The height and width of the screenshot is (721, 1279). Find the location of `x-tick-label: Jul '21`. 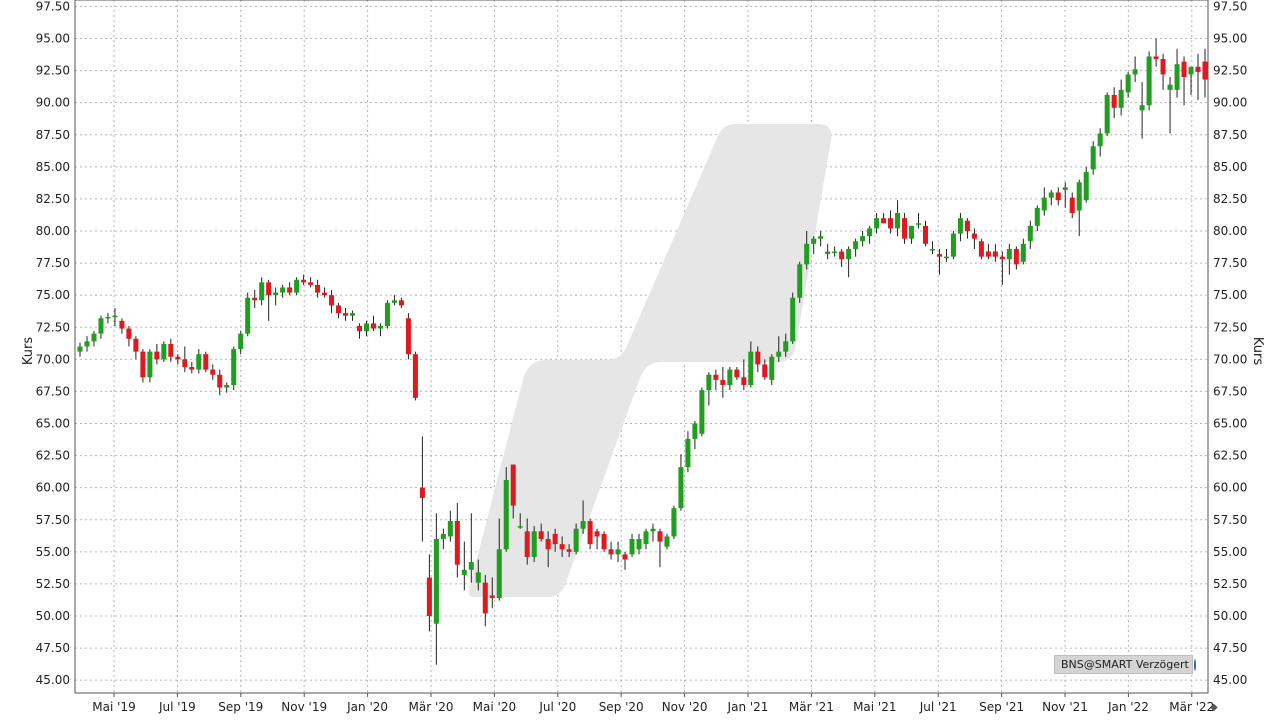

x-tick-label: Jul '21 is located at coordinates (938, 707).